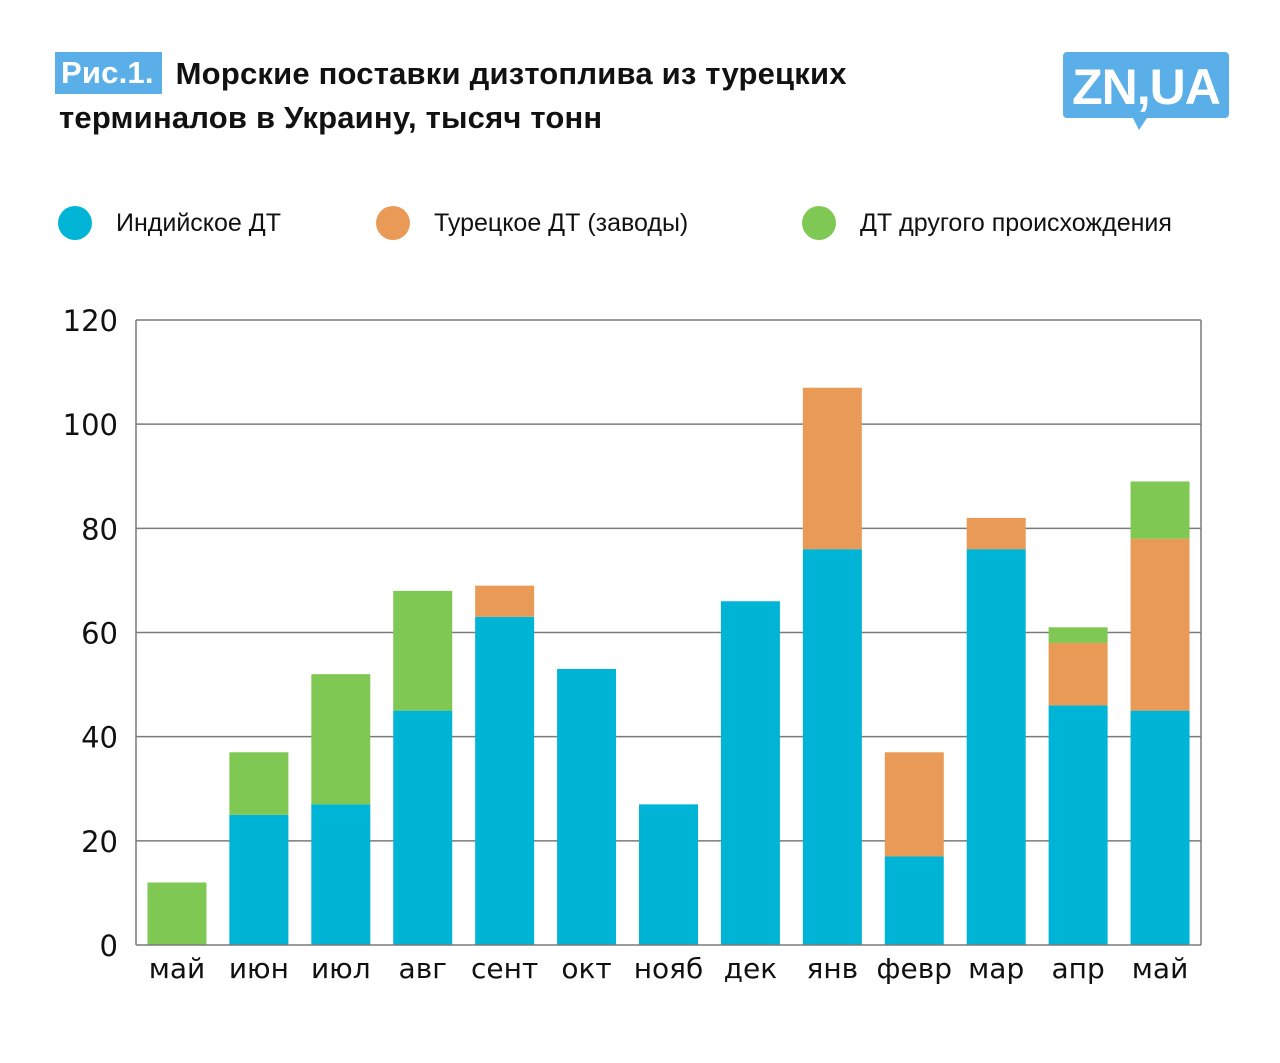  I want to click on y-tick-label: 40, so click(99, 738).